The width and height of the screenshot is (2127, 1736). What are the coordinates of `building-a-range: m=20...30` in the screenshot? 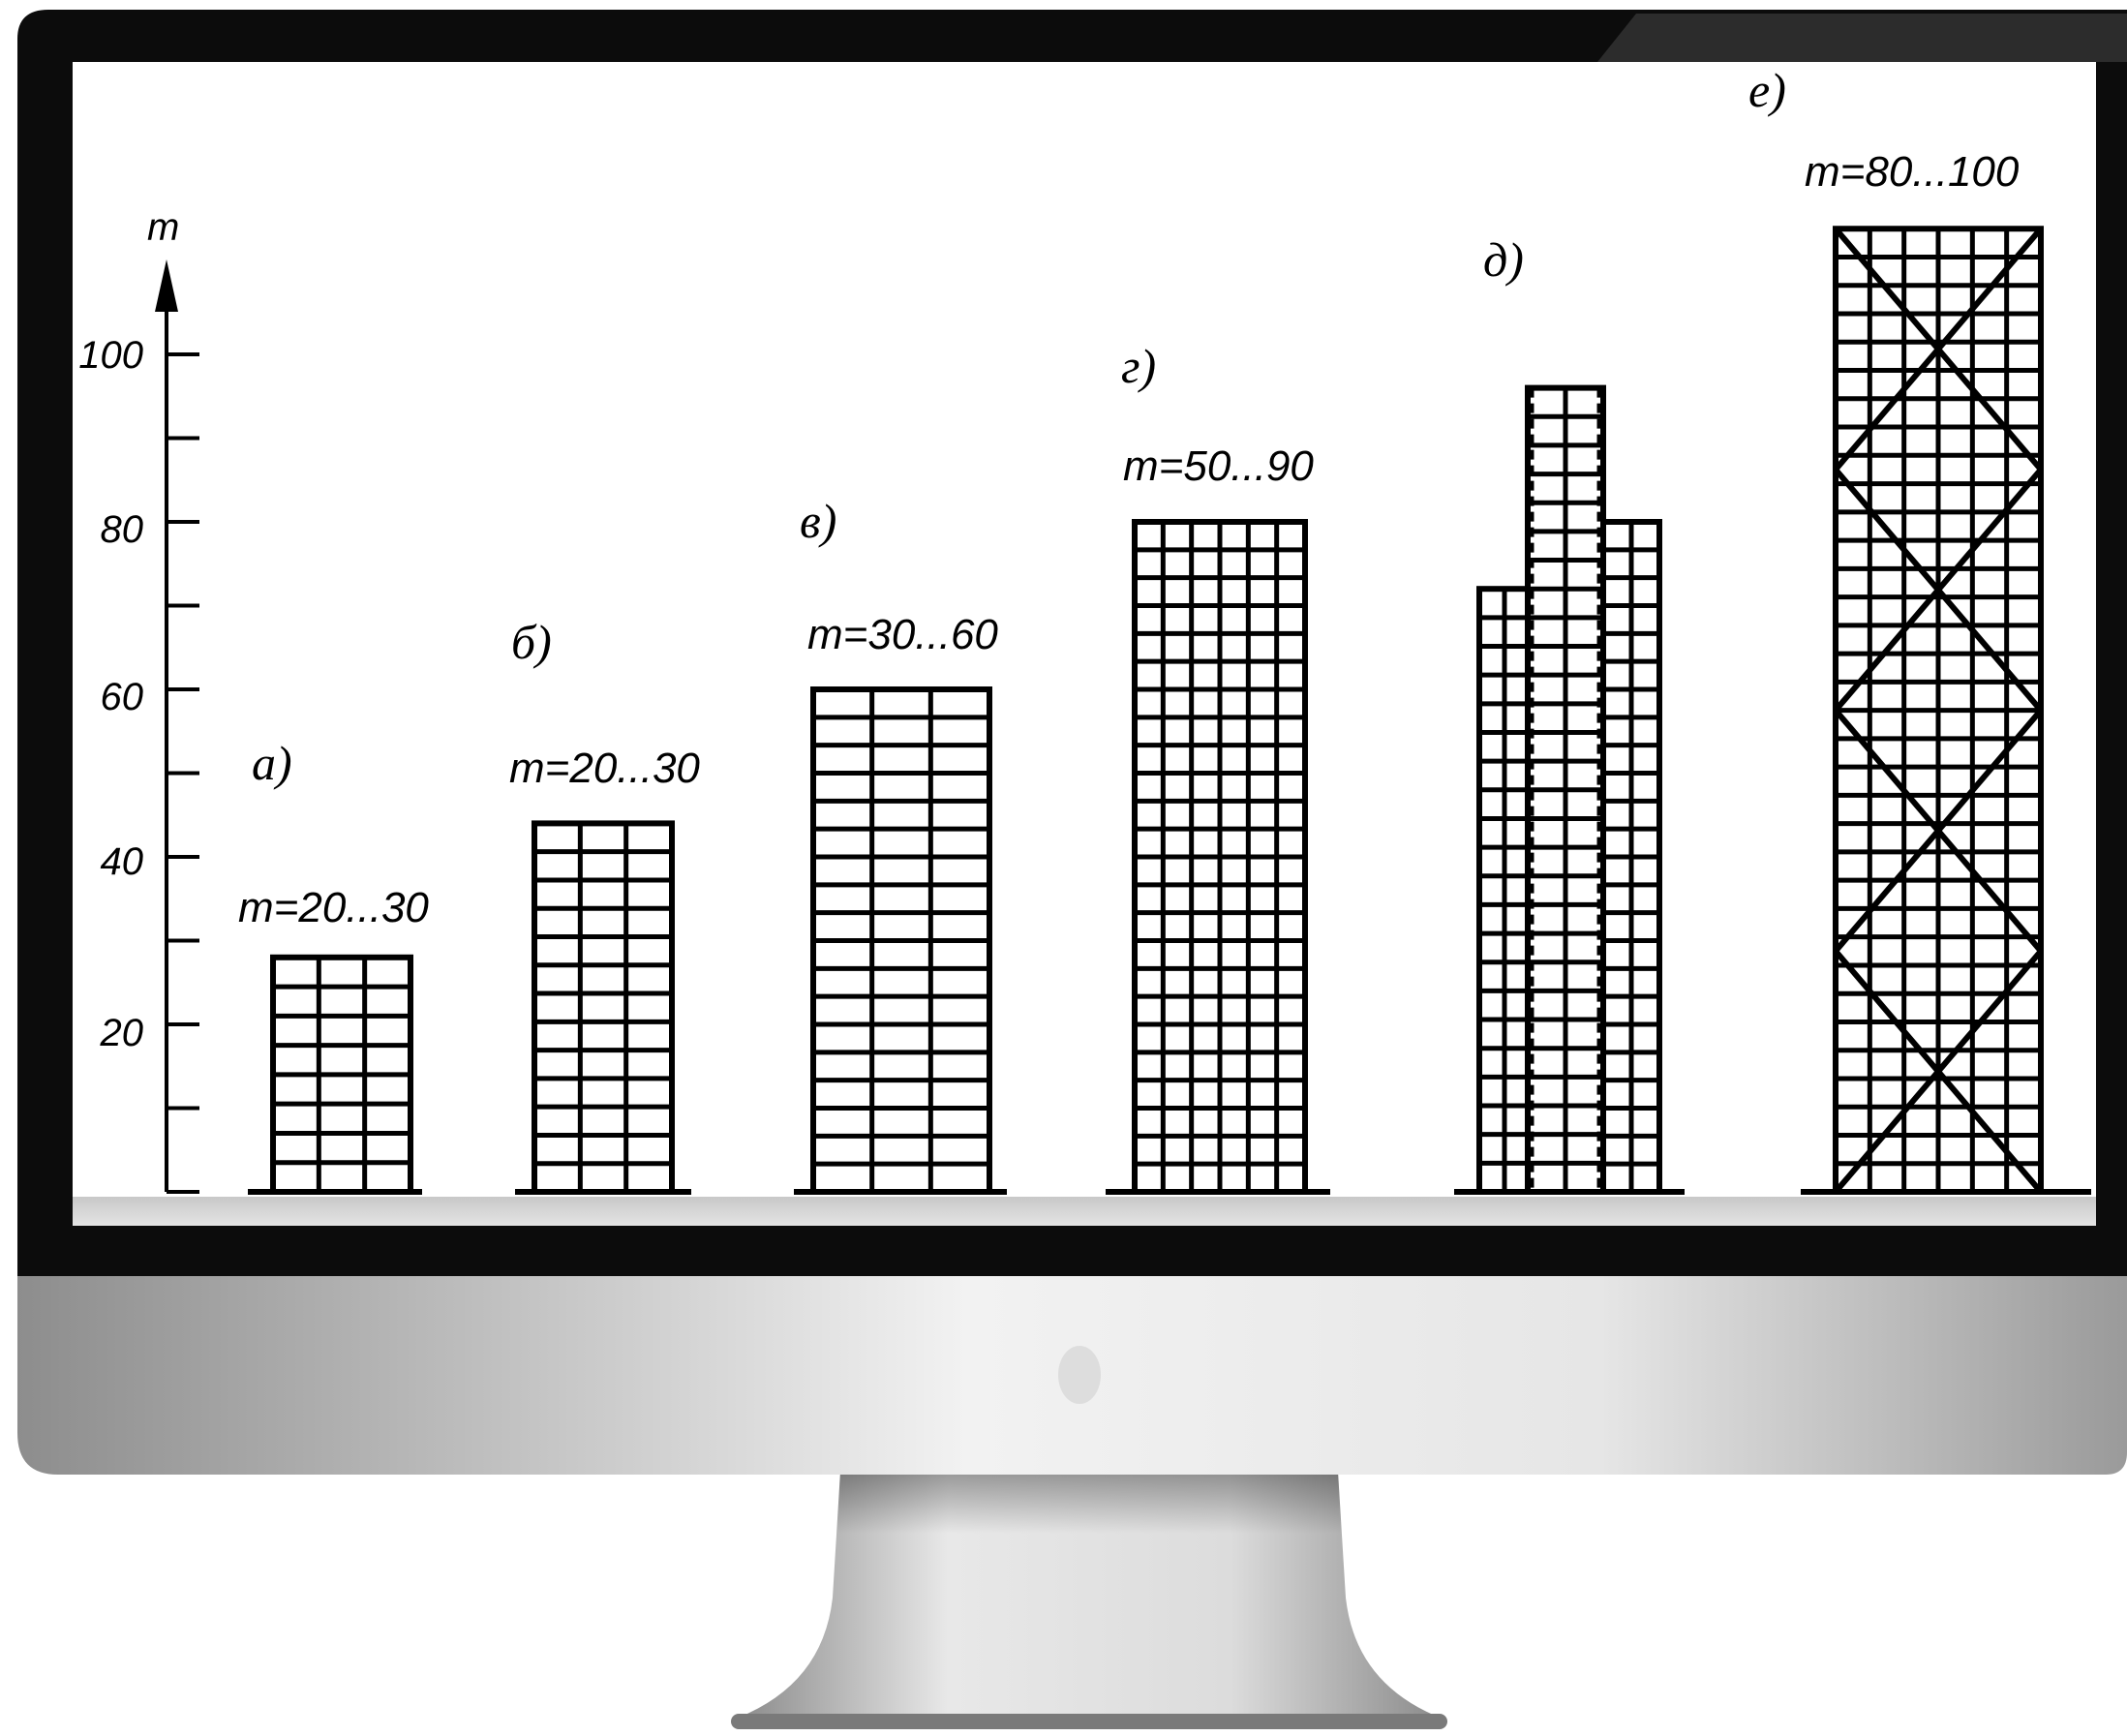 It's located at (333, 907).